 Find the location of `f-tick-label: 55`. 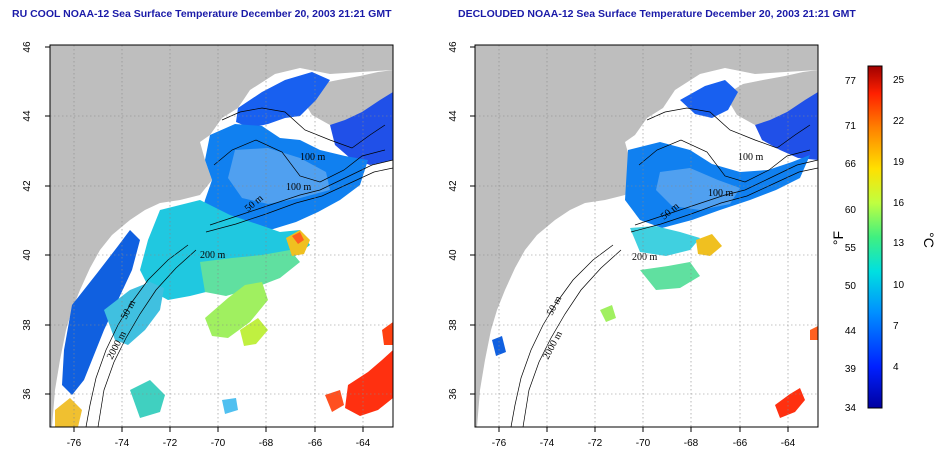

f-tick-label: 55 is located at coordinates (851, 248).